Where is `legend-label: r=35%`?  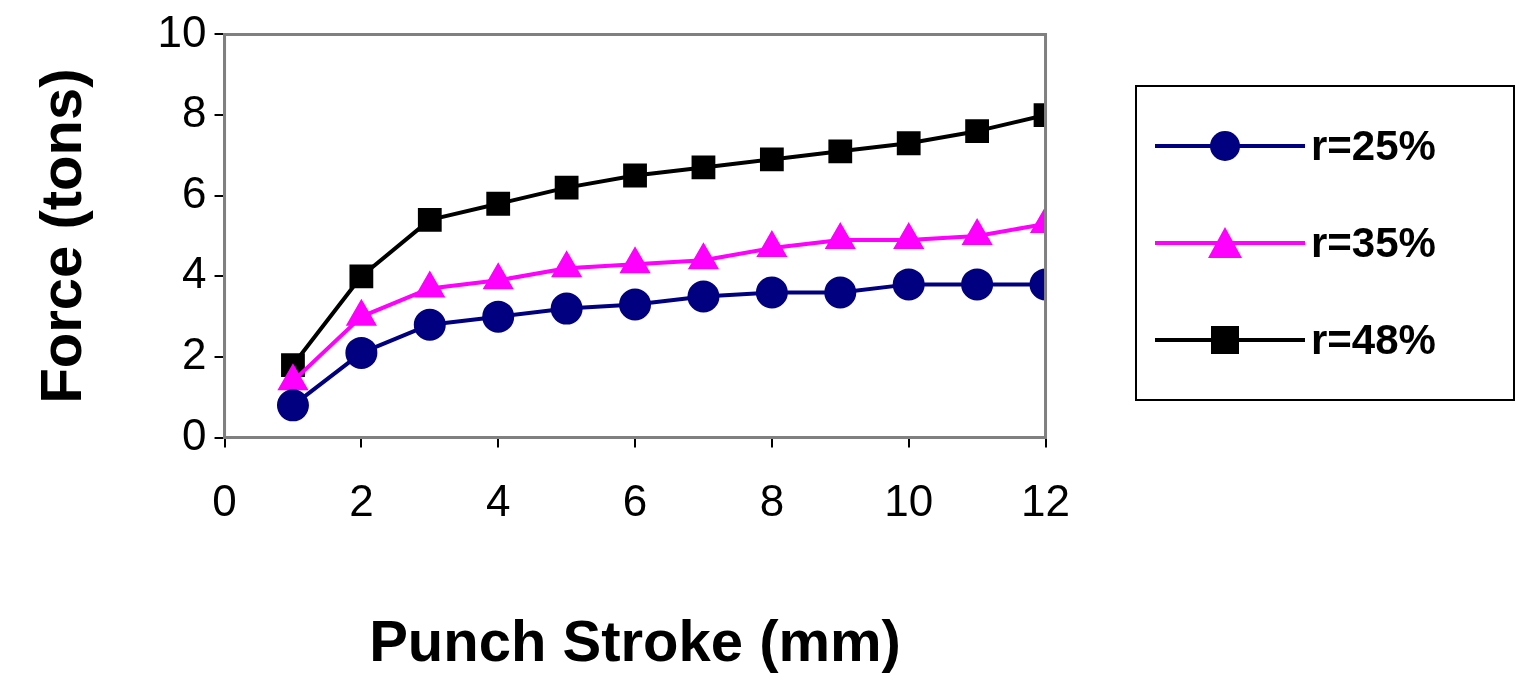
legend-label: r=35% is located at coordinates (1373, 242).